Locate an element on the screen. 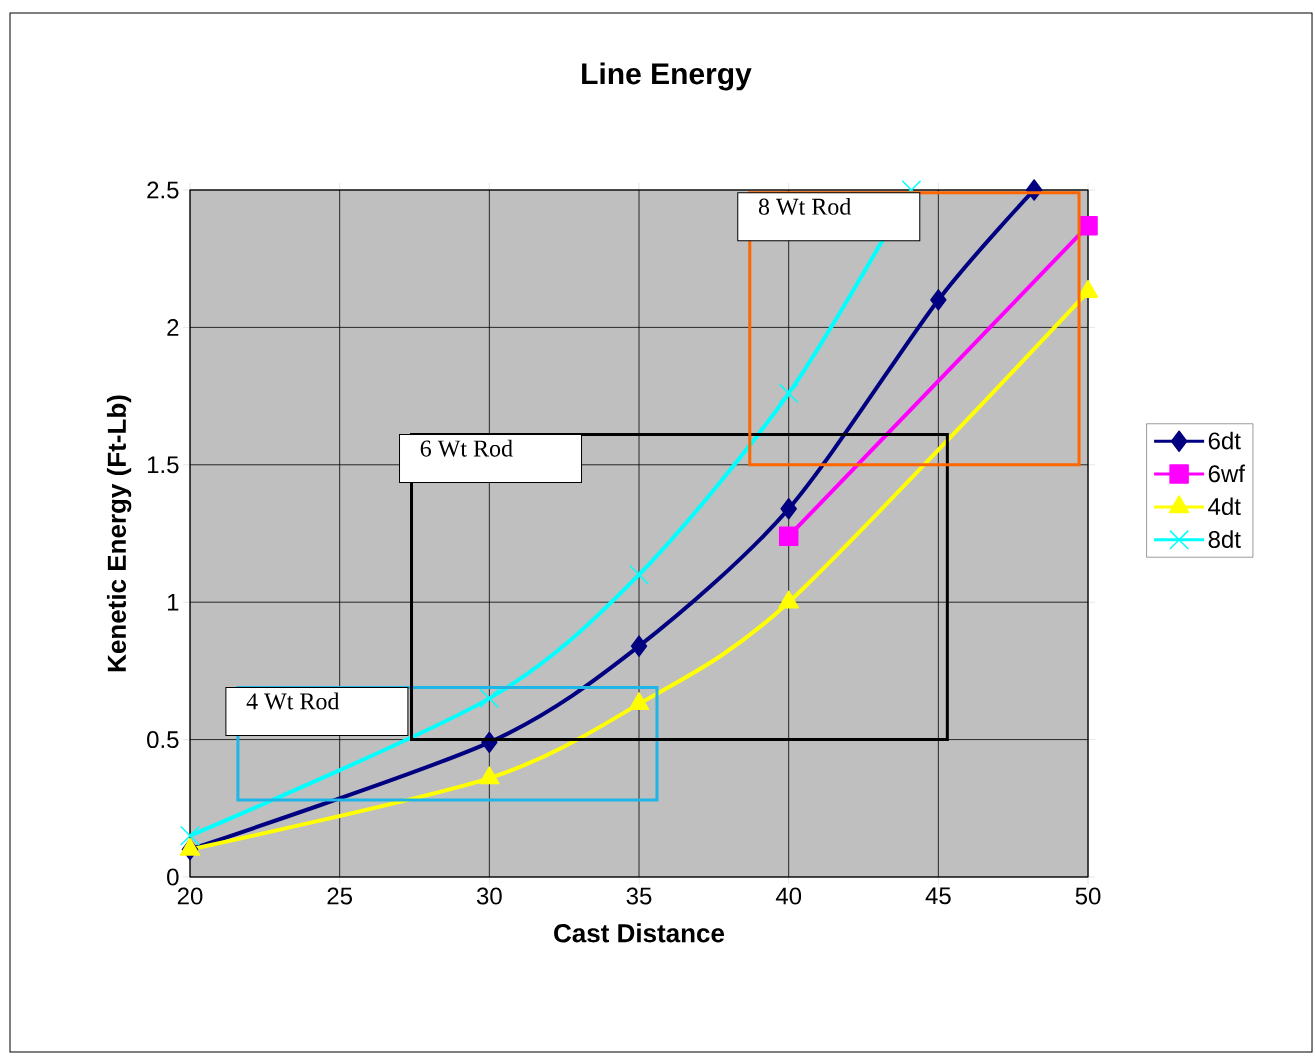 The width and height of the screenshot is (1313, 1053). x-tick-label: 40 is located at coordinates (788, 896).